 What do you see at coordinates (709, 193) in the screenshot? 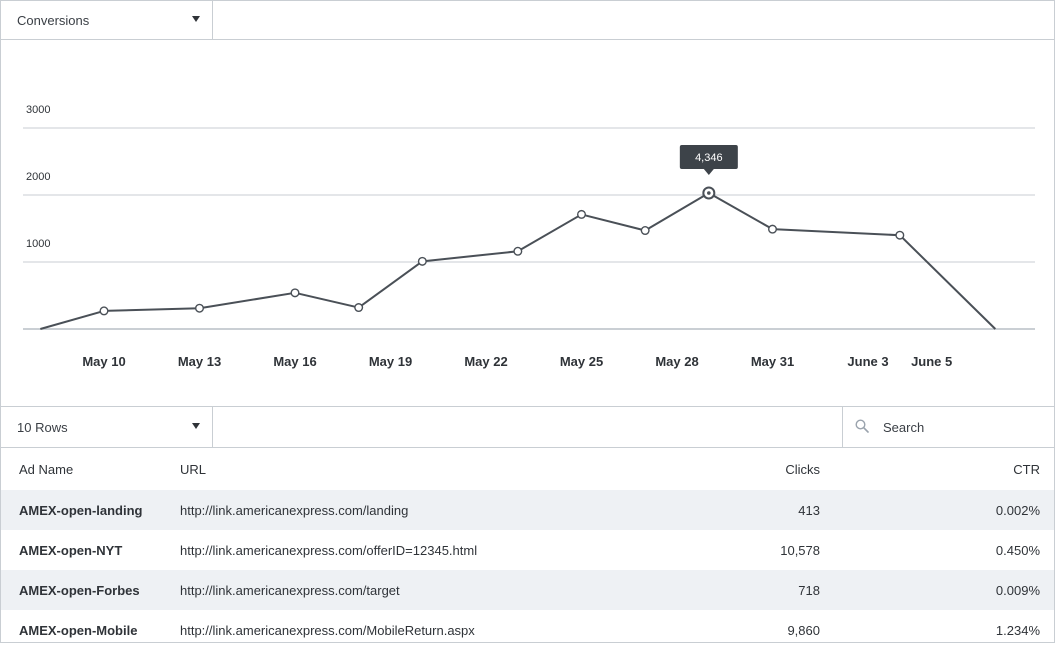
I see `data-point-center` at bounding box center [709, 193].